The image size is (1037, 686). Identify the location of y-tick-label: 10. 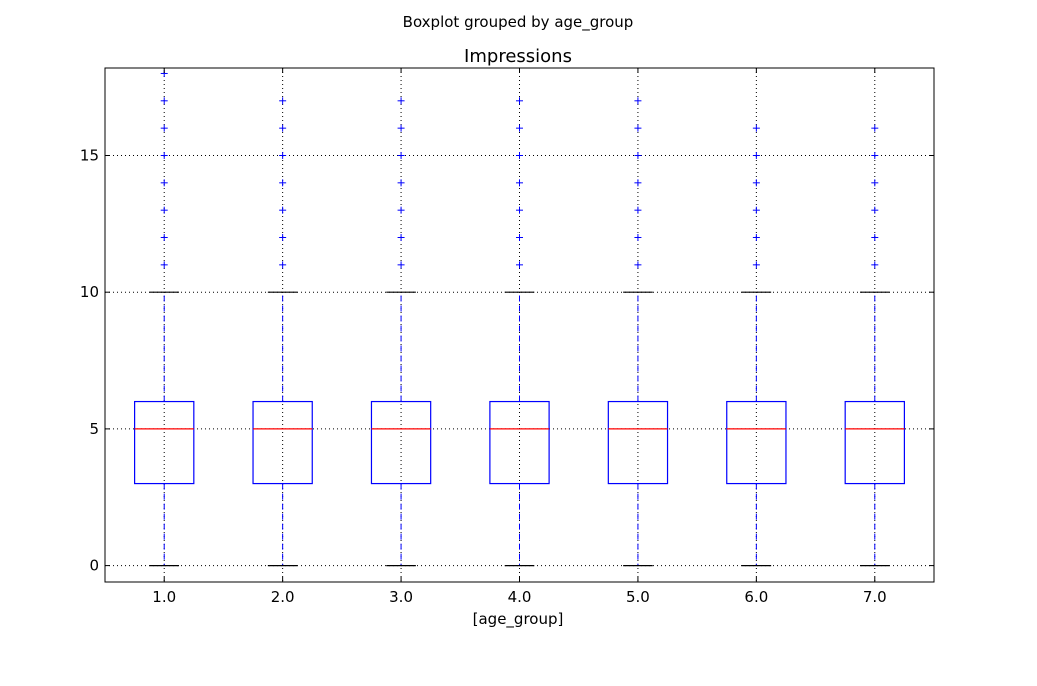
(89, 292).